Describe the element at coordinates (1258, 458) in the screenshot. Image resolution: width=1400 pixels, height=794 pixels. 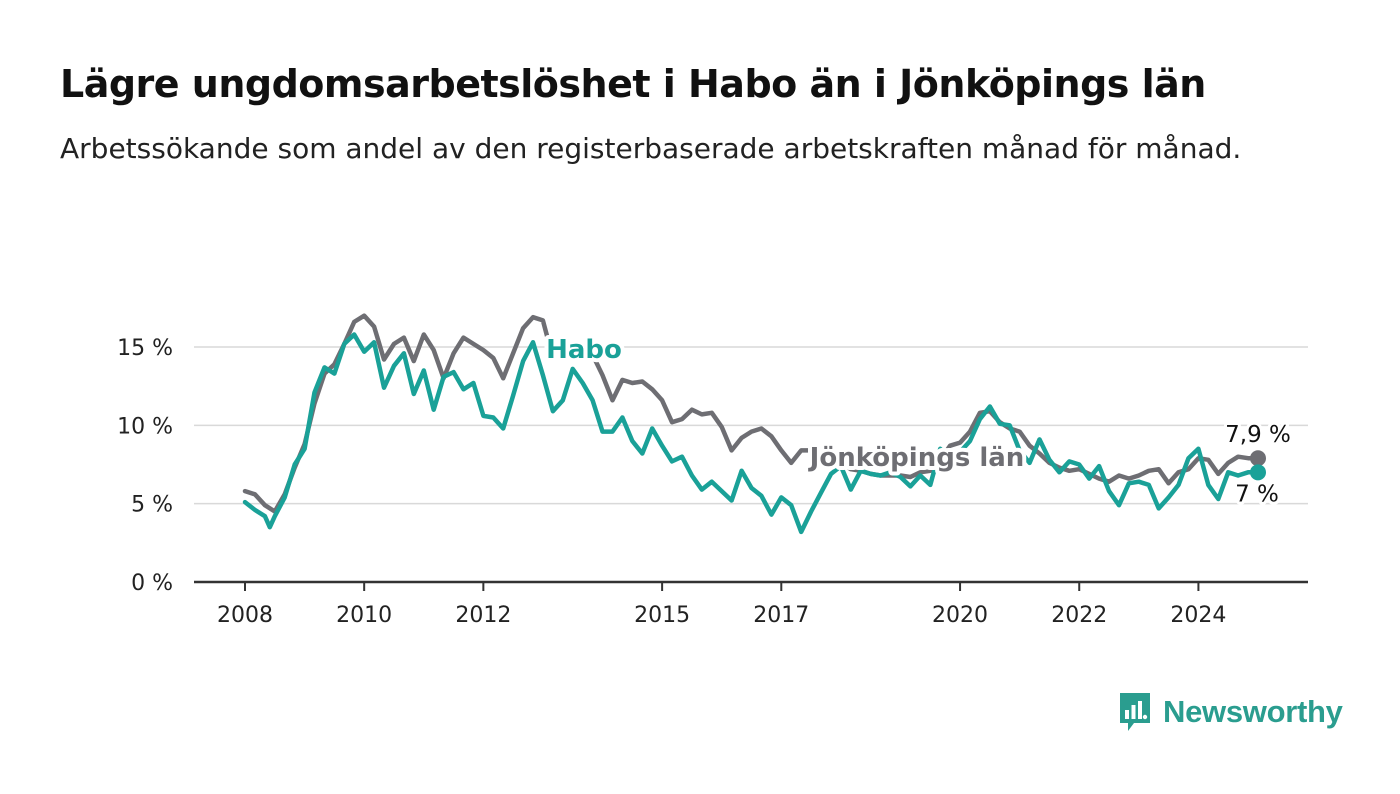
I see `end-point-jonkopings-lan` at that location.